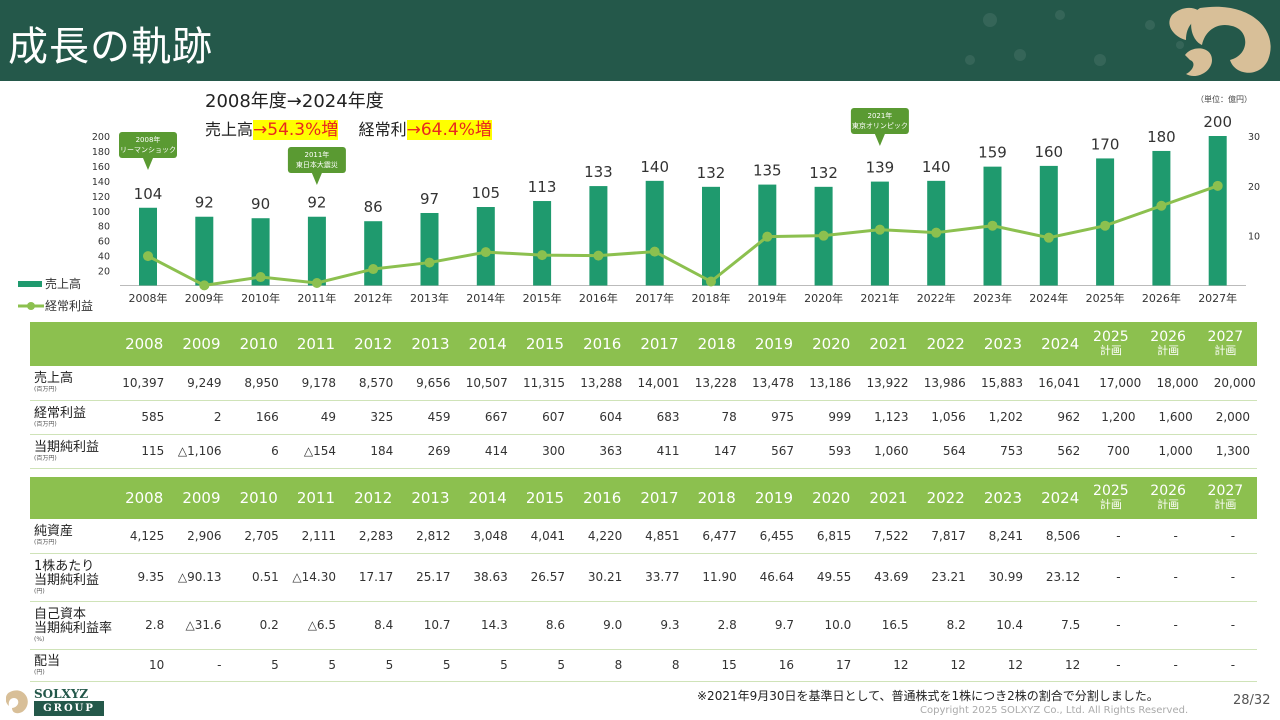  I want to click on year-header: 2013, so click(427, 498).